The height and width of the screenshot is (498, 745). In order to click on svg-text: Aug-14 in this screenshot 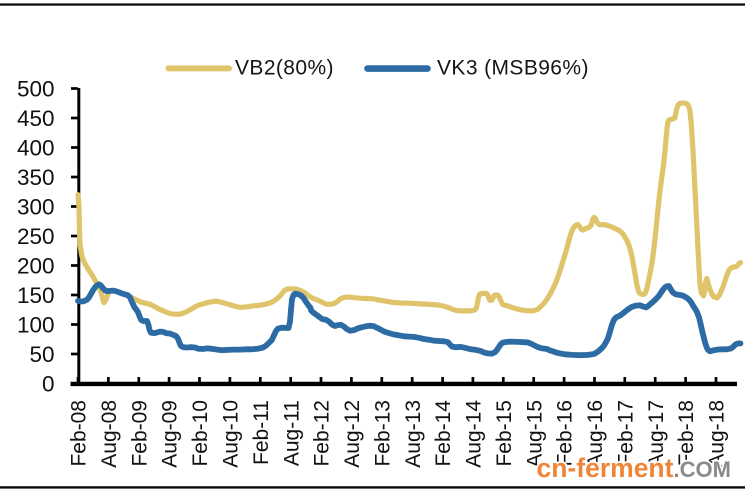, I will do `click(474, 434)`.